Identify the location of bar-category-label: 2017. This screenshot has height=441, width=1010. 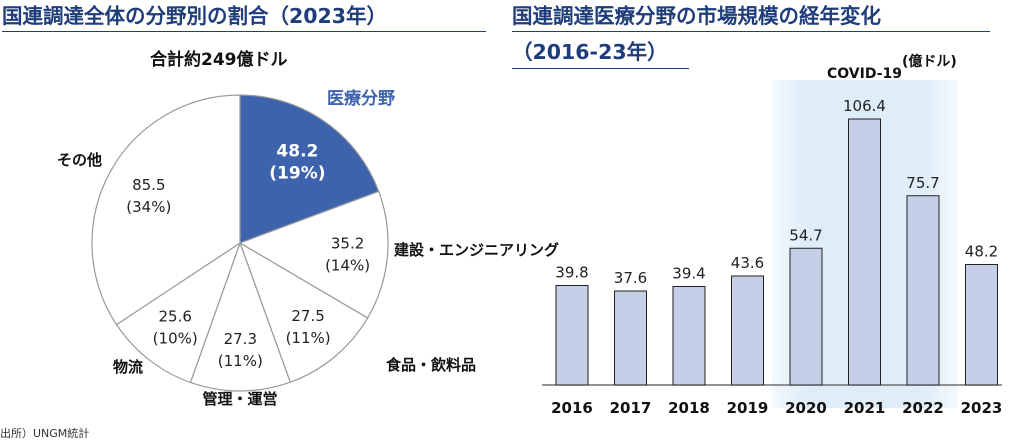
(631, 408).